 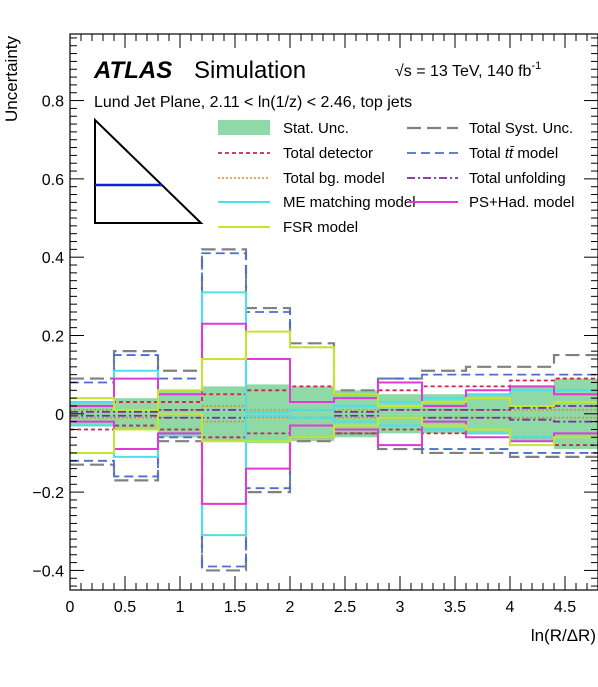 What do you see at coordinates (517, 178) in the screenshot?
I see `legend-label: Total unfolding` at bounding box center [517, 178].